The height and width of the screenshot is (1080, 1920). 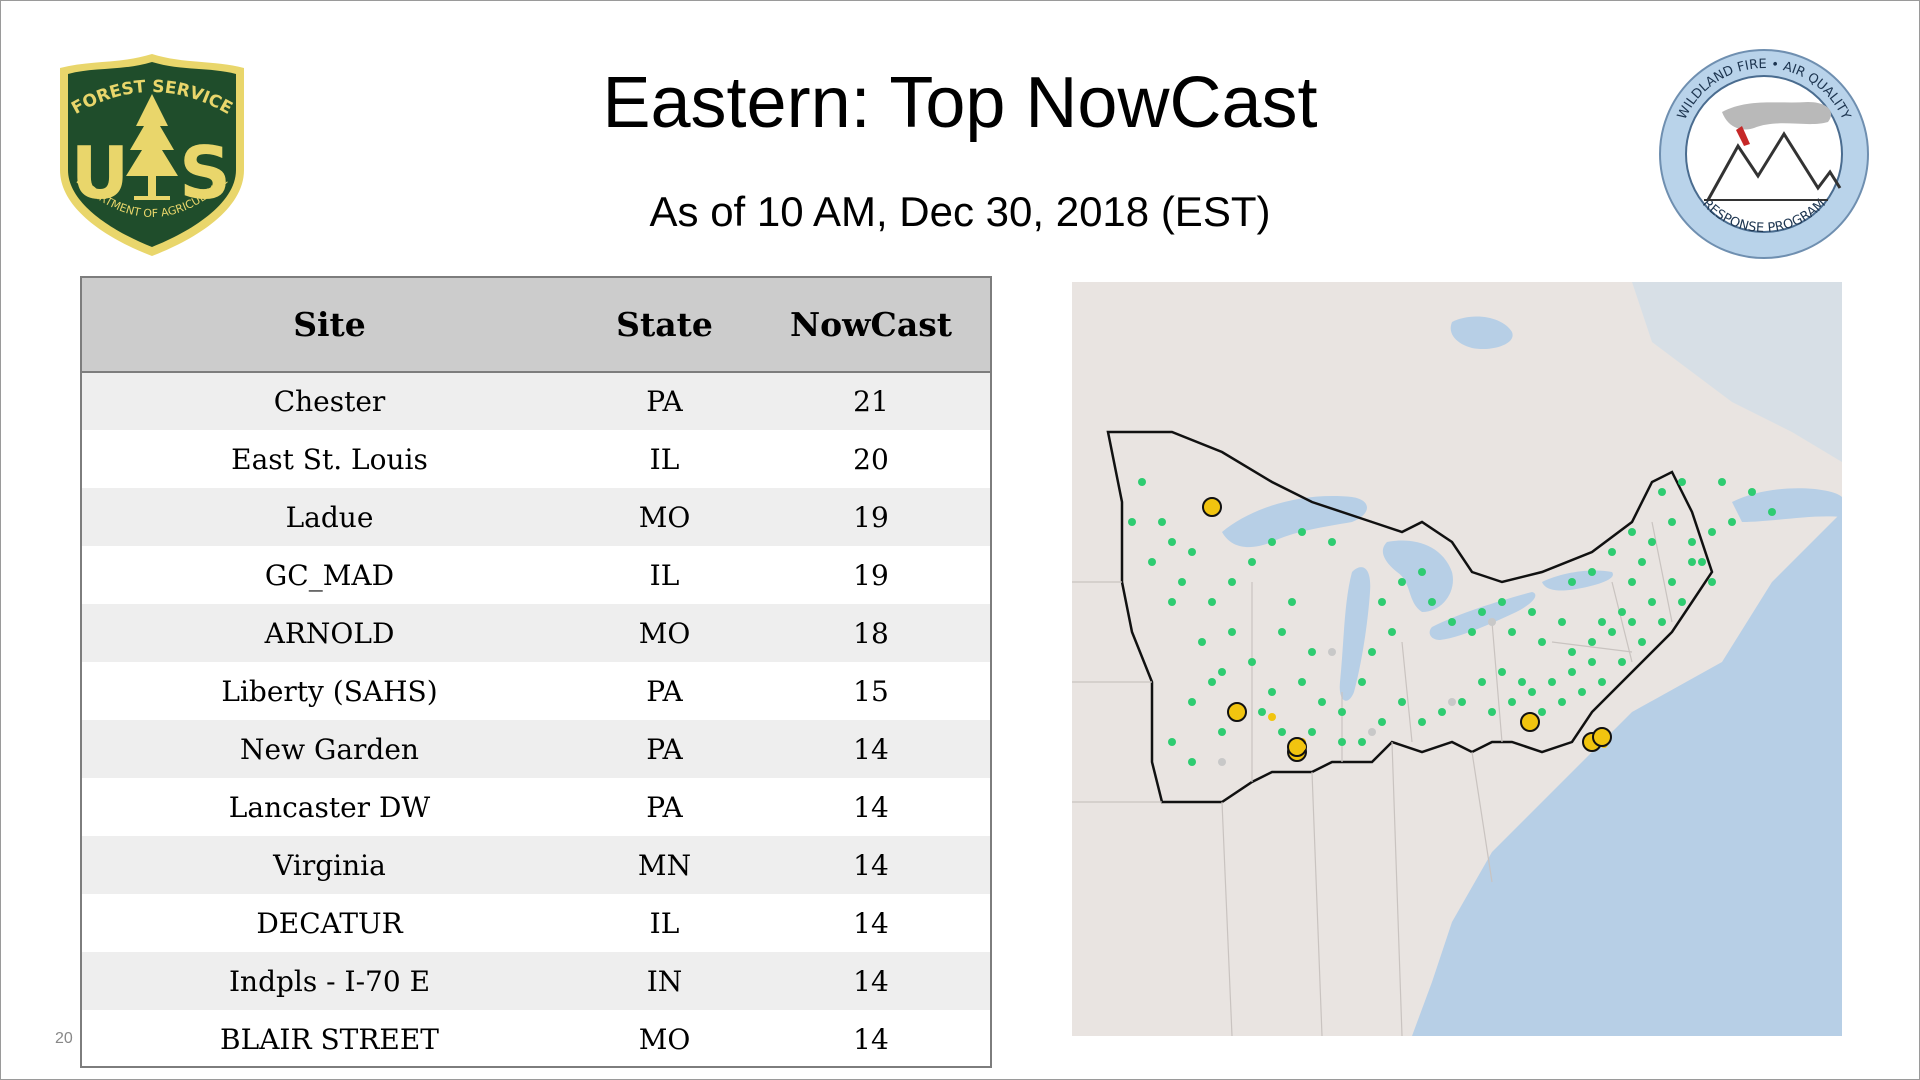 I want to click on state-lines, so click(x=1372, y=778).